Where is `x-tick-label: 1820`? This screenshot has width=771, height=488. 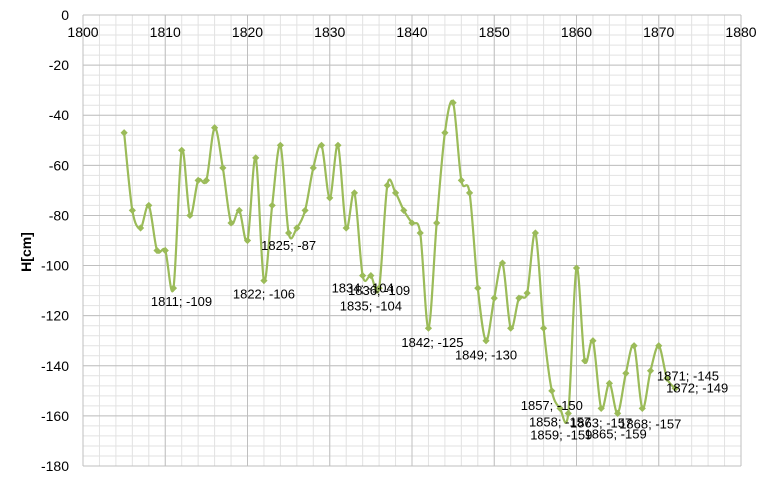
x-tick-label: 1820 is located at coordinates (247, 32).